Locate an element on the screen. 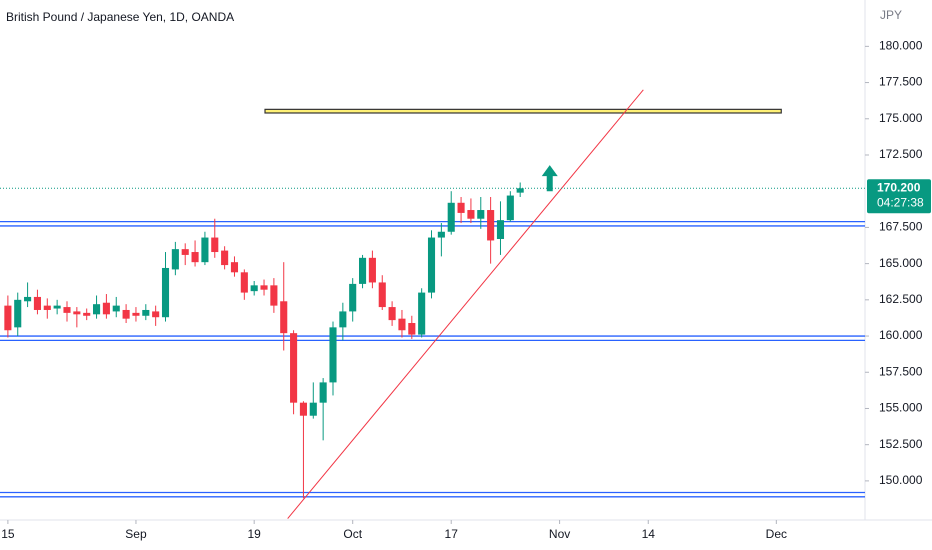 This screenshot has height=550, width=932. y-tick-label: 162.500 is located at coordinates (901, 299).